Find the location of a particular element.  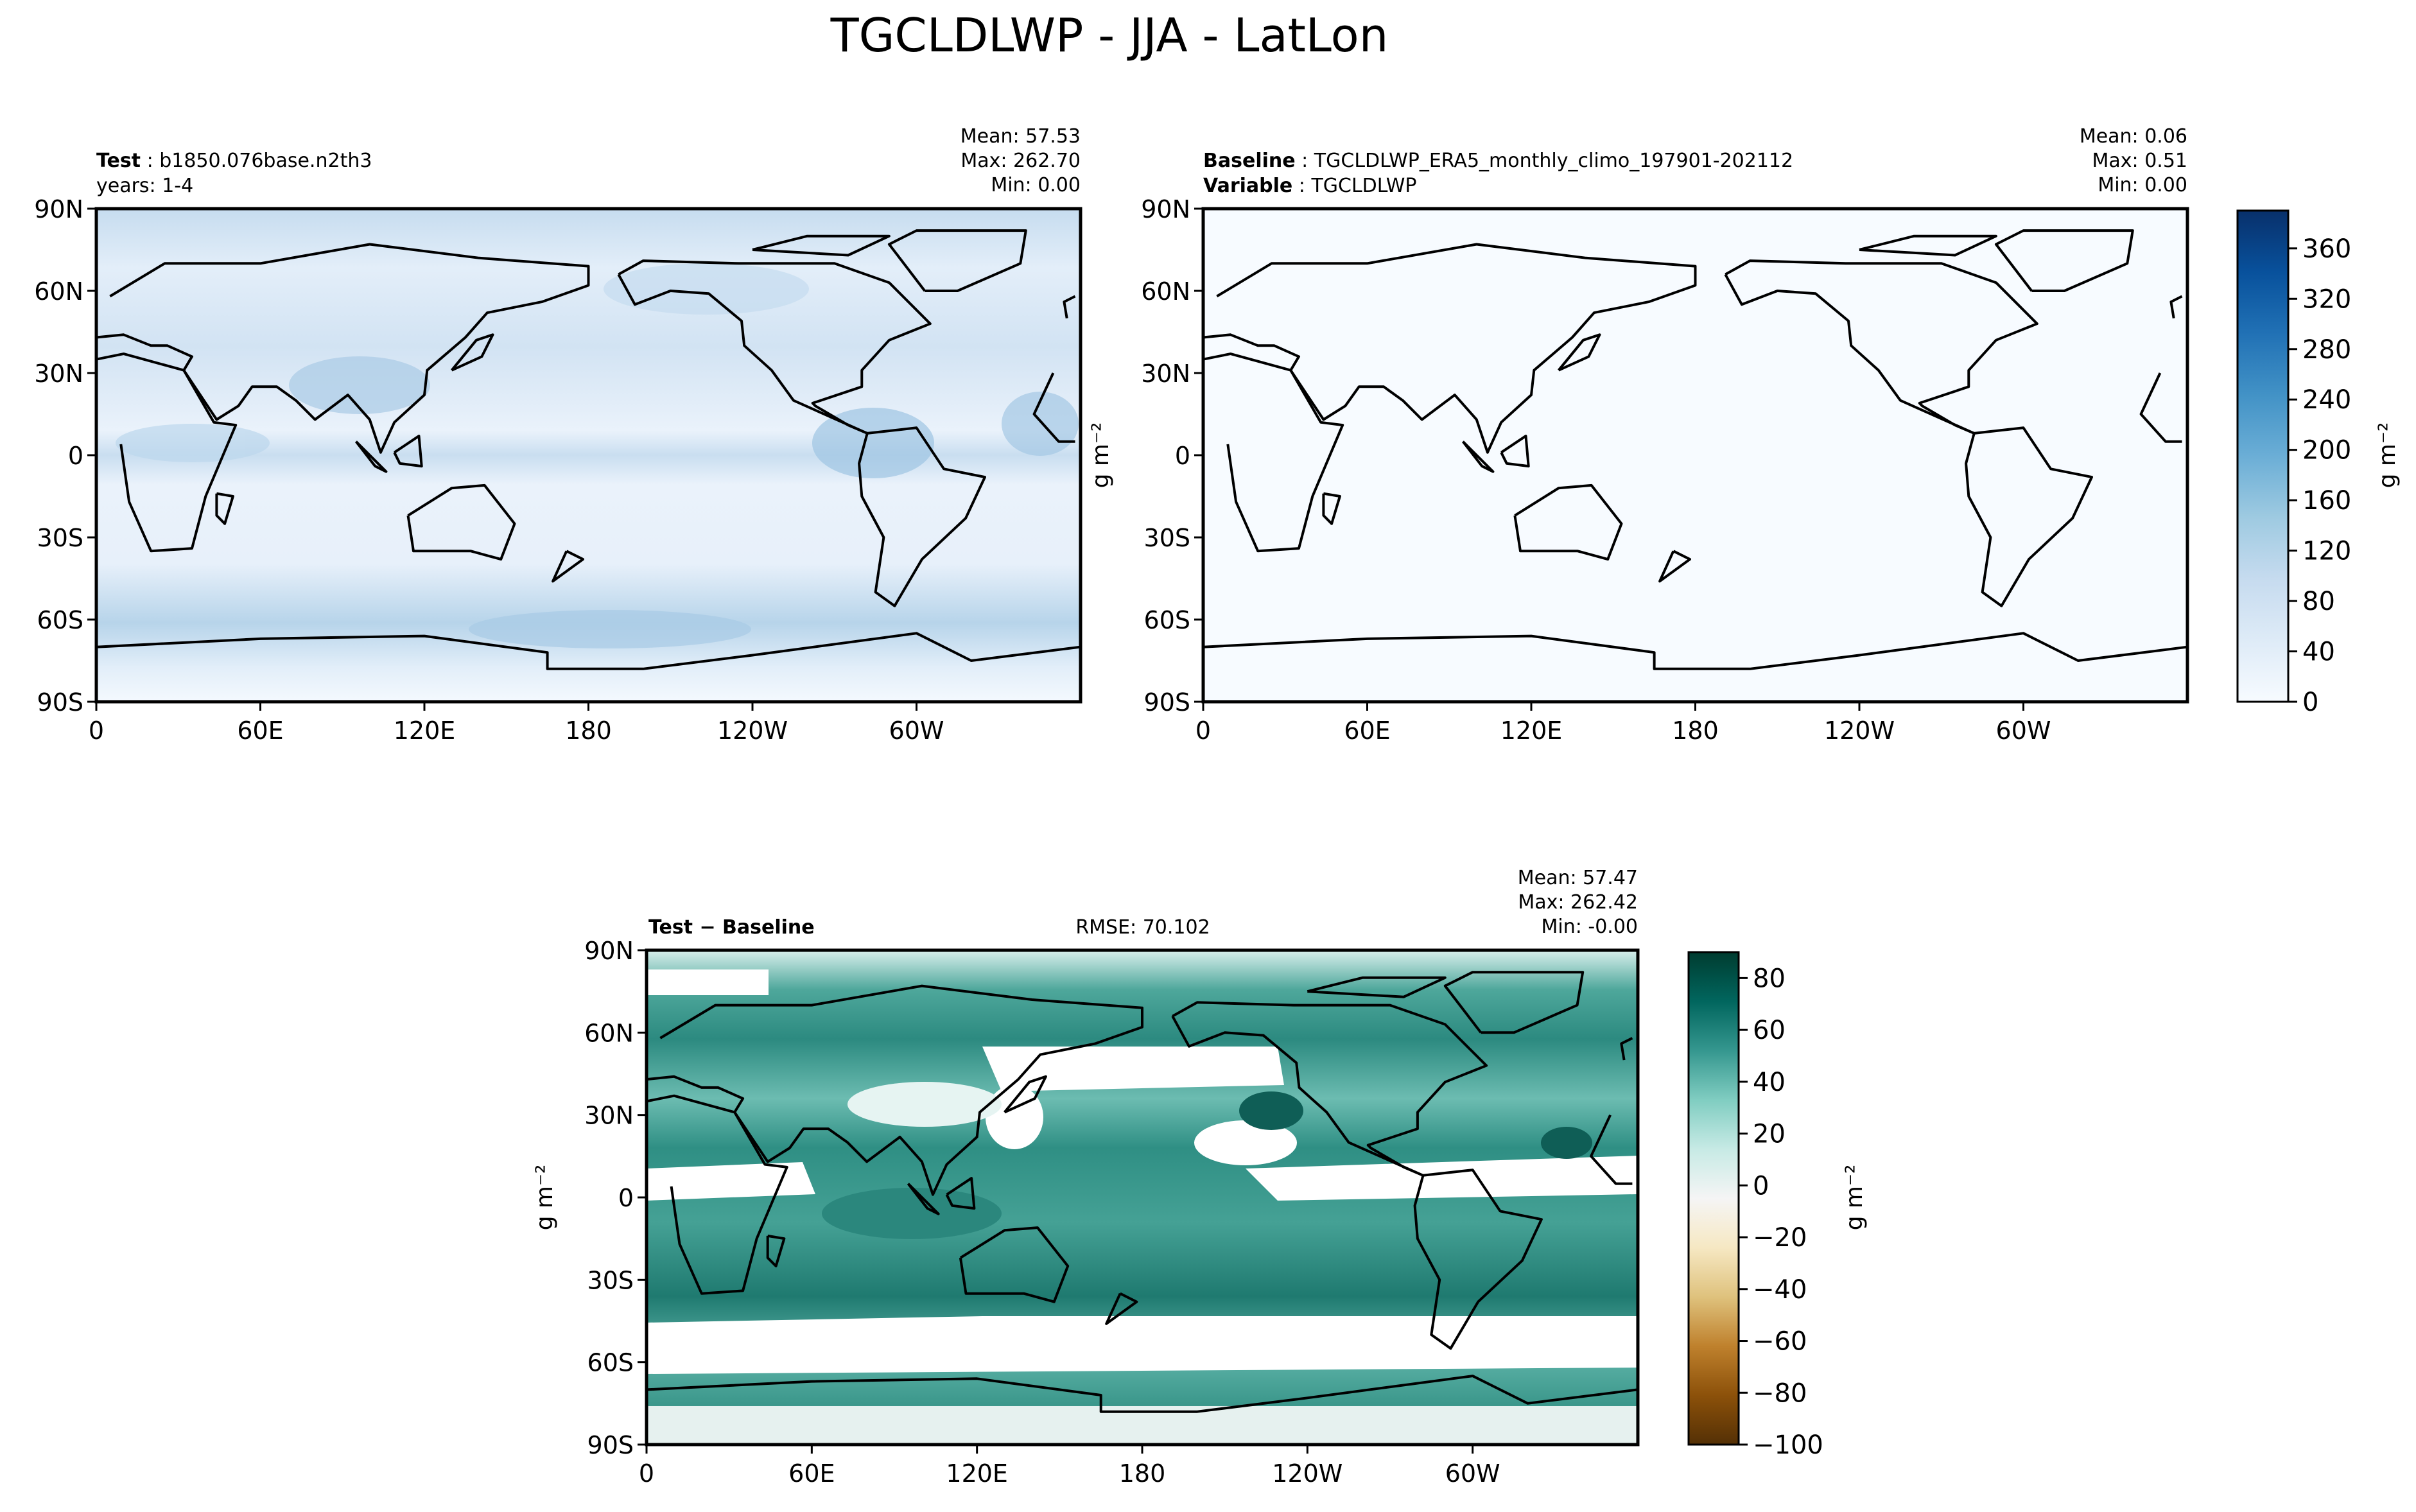

test-yticks: 90N 60N 30N 0 30S 60S 90S is located at coordinates (65, 456).